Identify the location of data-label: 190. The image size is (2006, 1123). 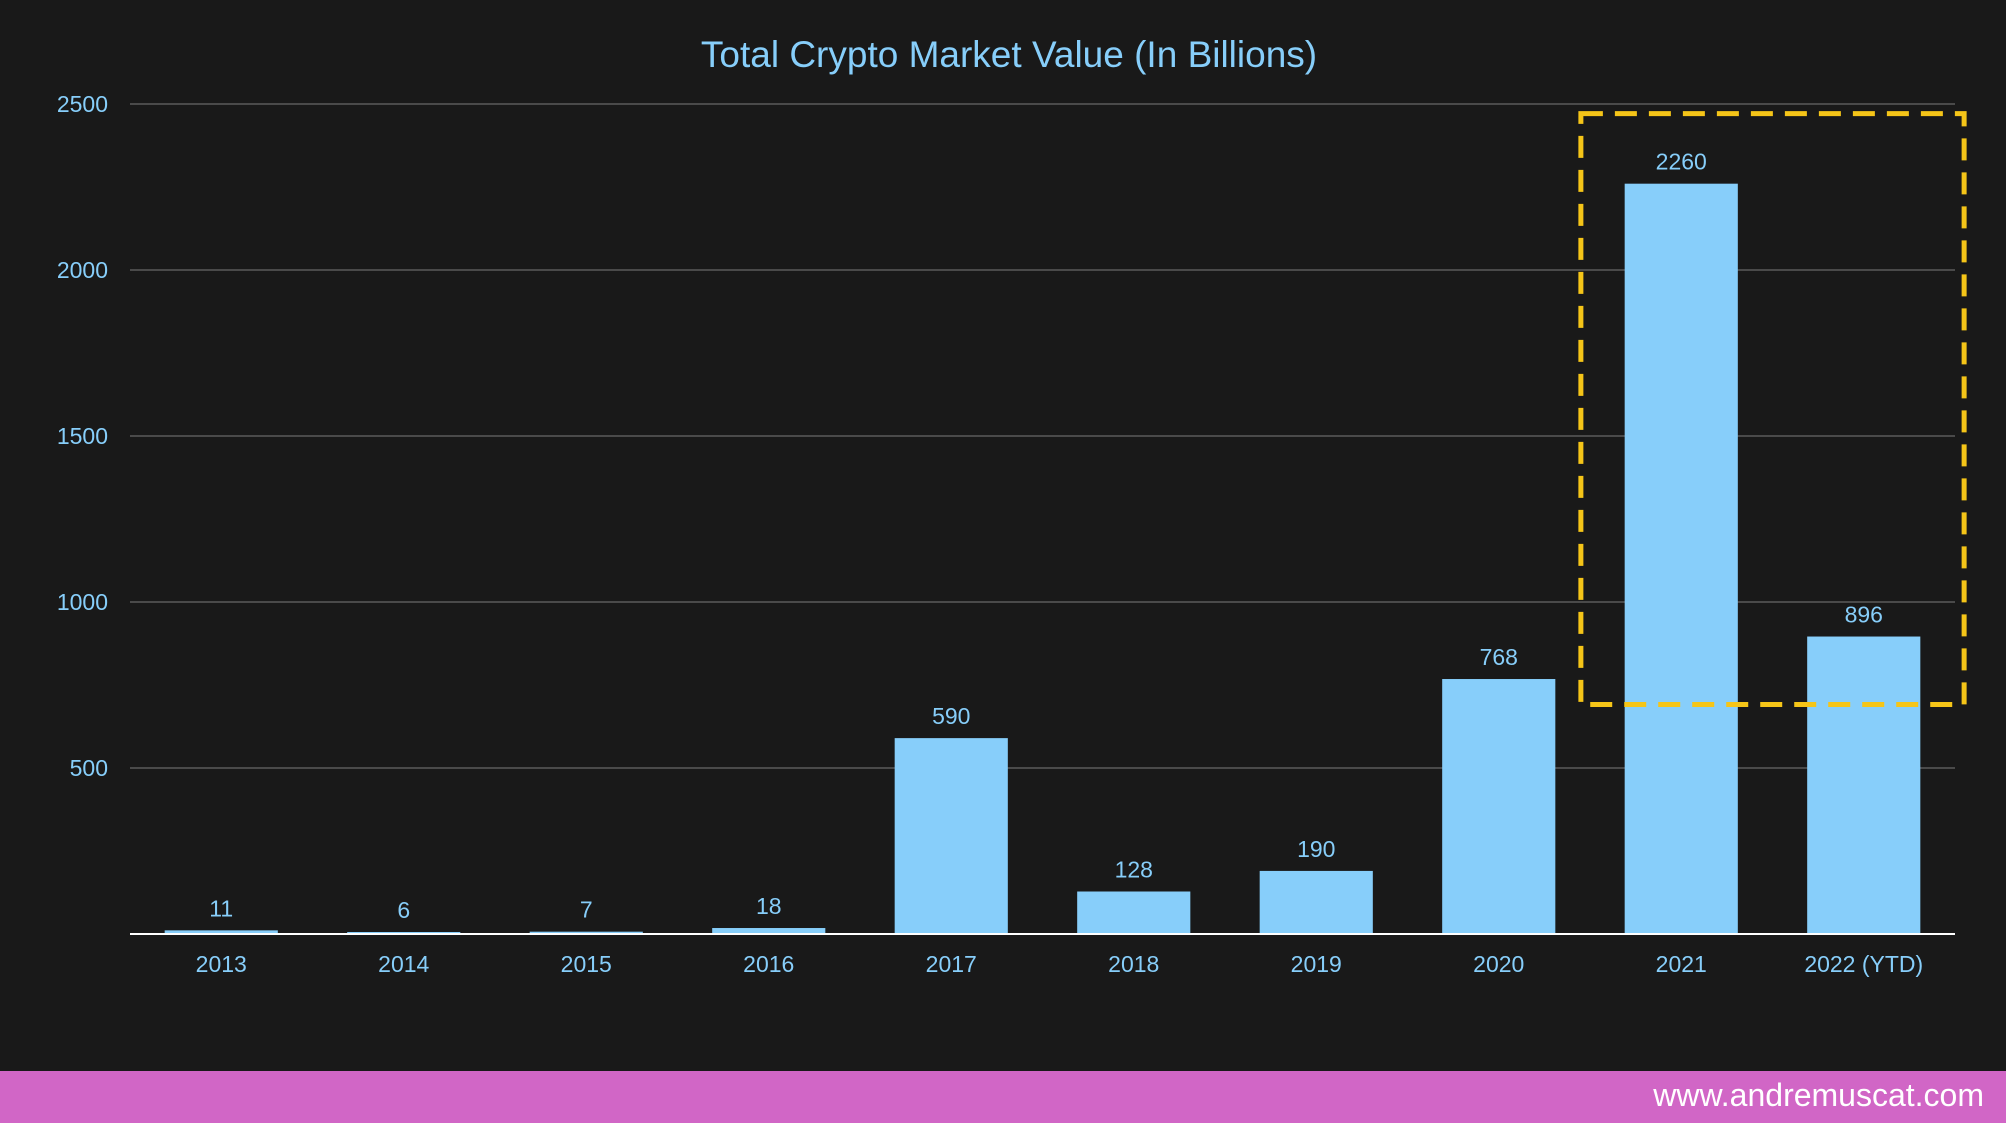
(1316, 849).